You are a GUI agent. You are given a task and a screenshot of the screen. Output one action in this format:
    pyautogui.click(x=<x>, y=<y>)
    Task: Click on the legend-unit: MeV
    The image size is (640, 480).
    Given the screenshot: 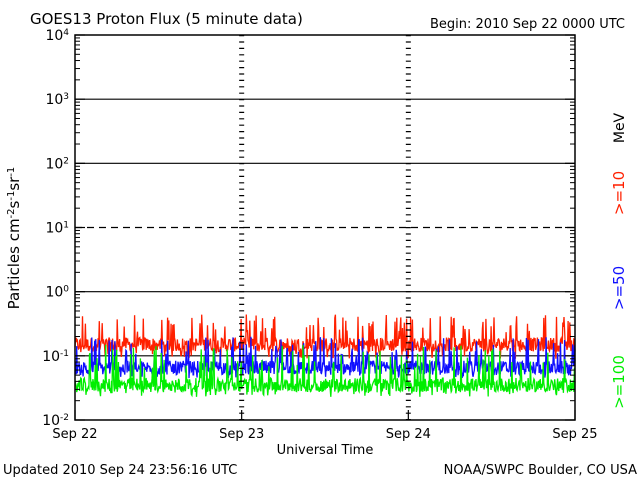 What is the action you would take?
    pyautogui.click(x=620, y=127)
    